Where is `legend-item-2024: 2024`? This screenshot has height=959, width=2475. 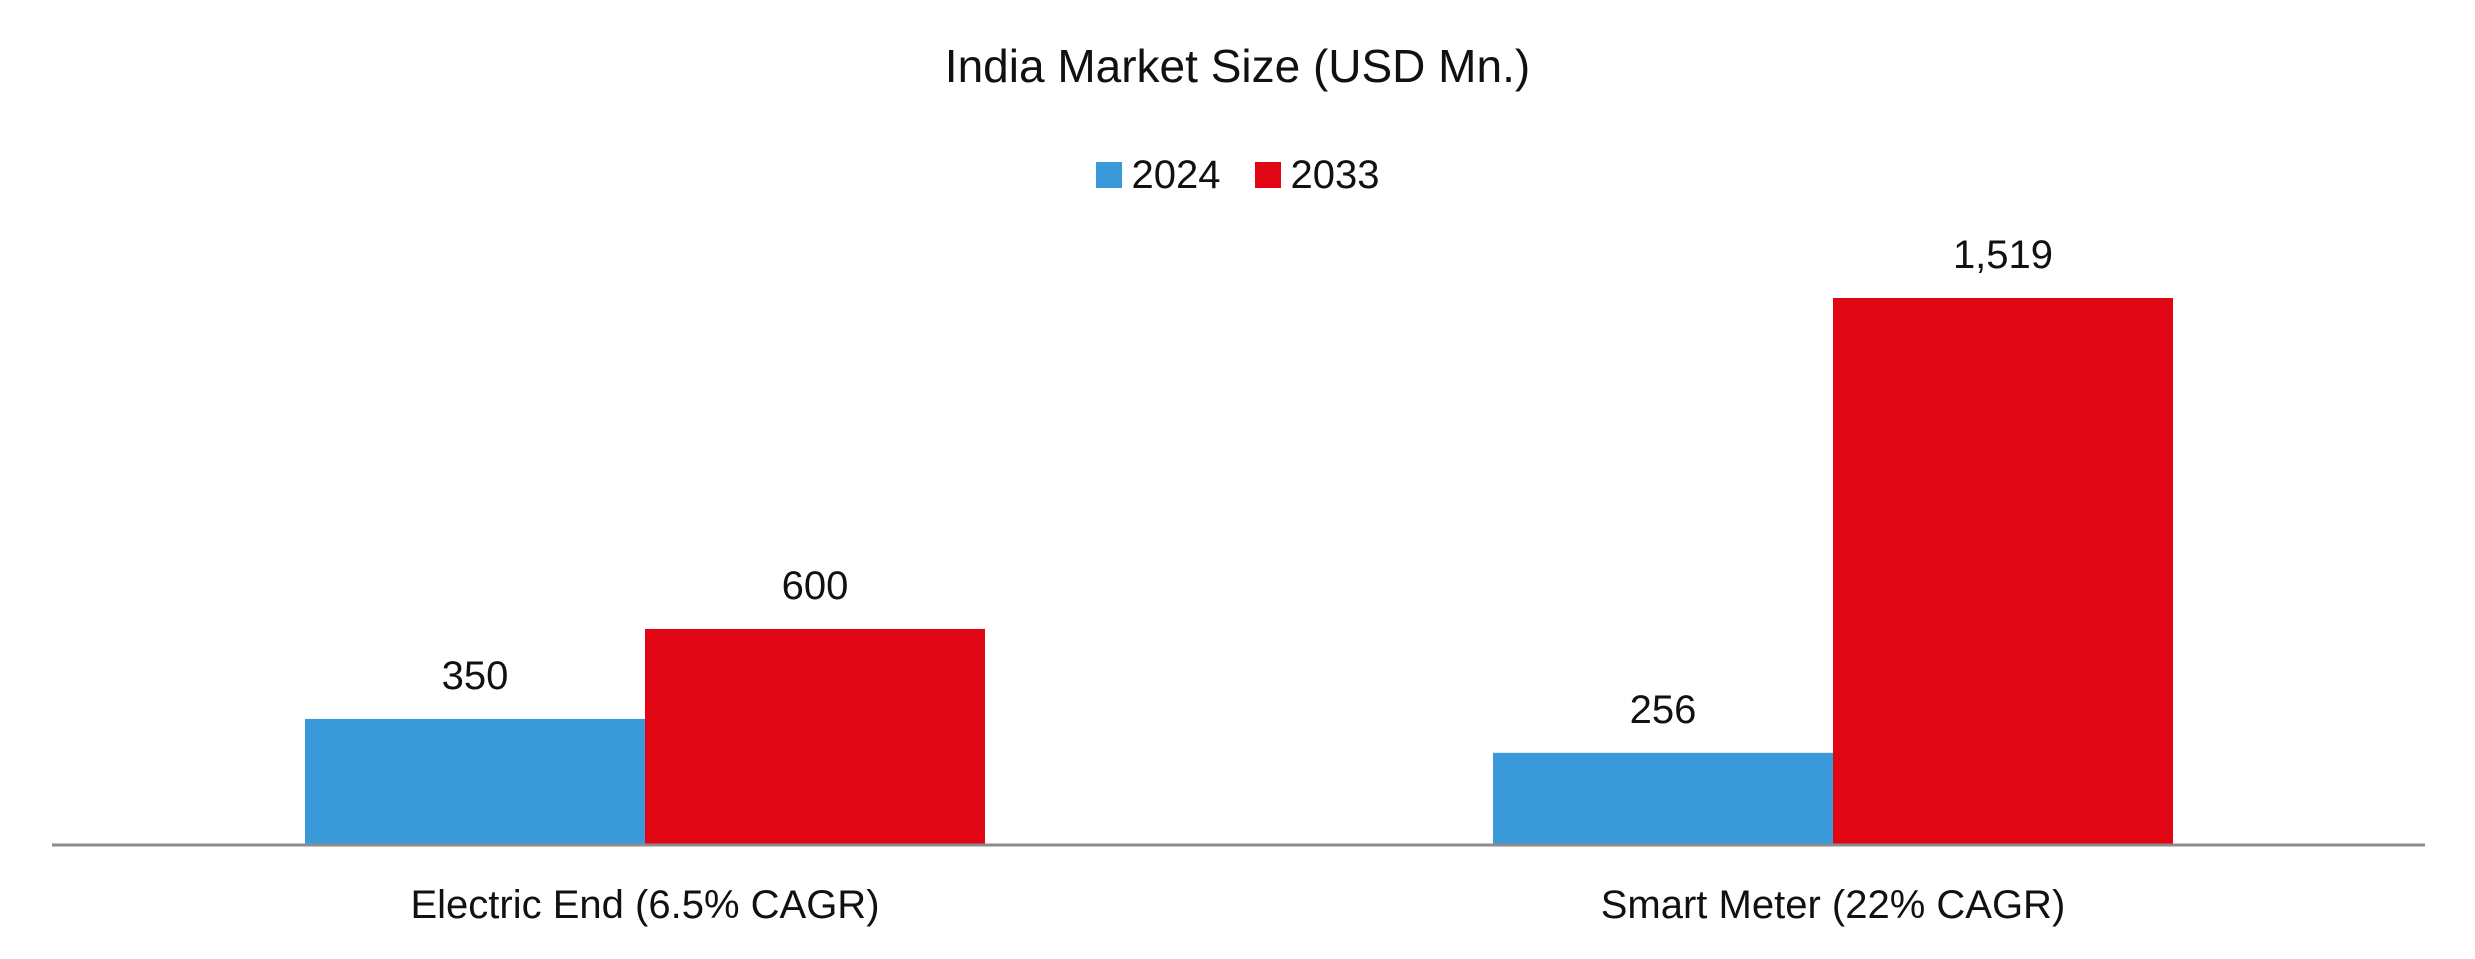 legend-item-2024: 2024 is located at coordinates (1158, 175).